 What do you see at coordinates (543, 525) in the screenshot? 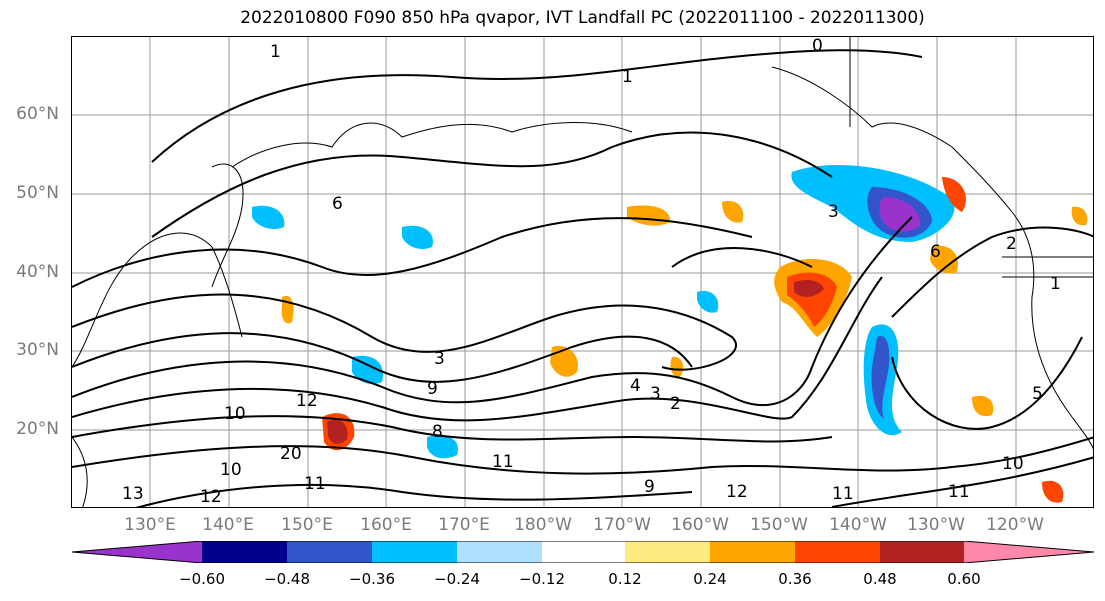
I see `lon-label: 180°W` at bounding box center [543, 525].